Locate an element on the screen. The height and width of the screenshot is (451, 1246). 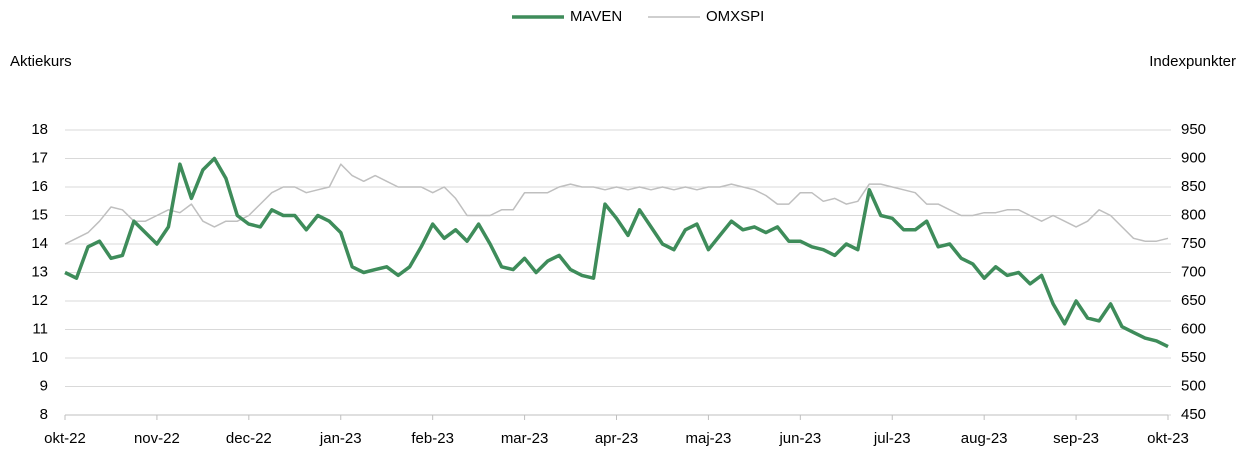
y2-tick-label: 600 is located at coordinates (1193, 328).